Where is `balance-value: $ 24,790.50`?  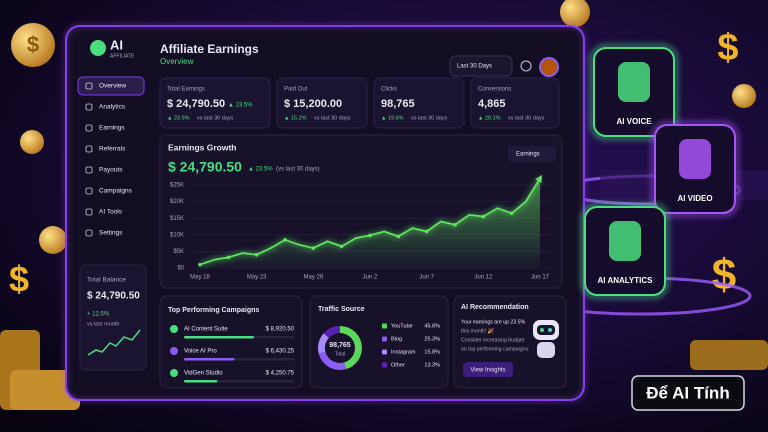 balance-value: $ 24,790.50 is located at coordinates (113, 296).